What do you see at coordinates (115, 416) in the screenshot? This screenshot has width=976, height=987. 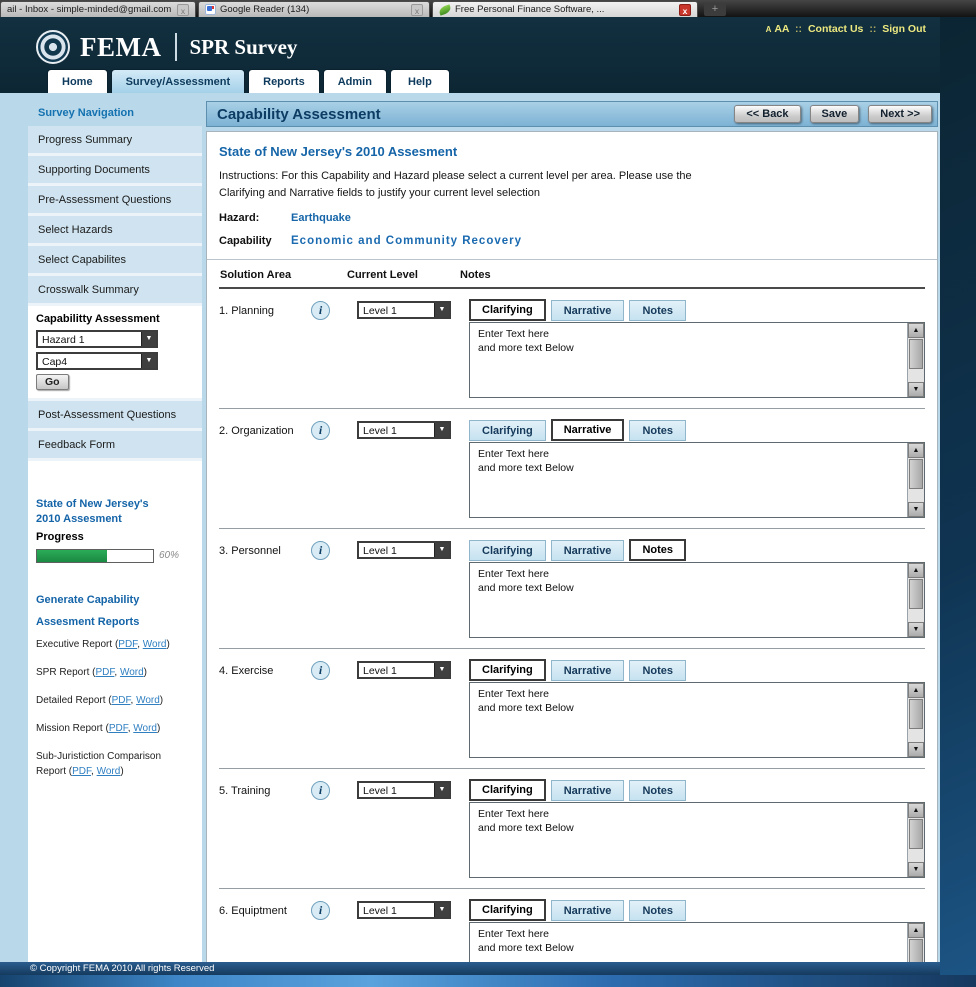 I see `sidebar-item-post-assessment-questions: Post-Assessment Questions` at bounding box center [115, 416].